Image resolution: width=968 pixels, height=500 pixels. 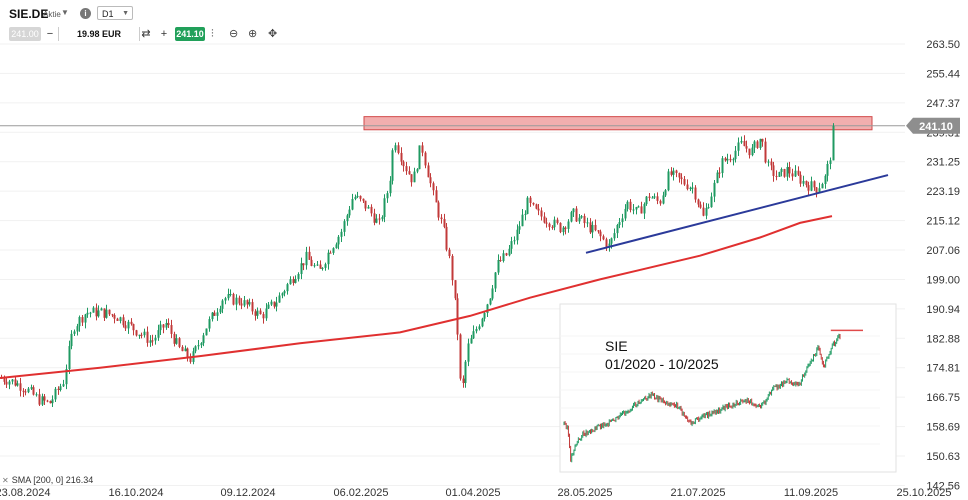 What do you see at coordinates (234, 34) in the screenshot?
I see `zoom-out-icon: ⊖` at bounding box center [234, 34].